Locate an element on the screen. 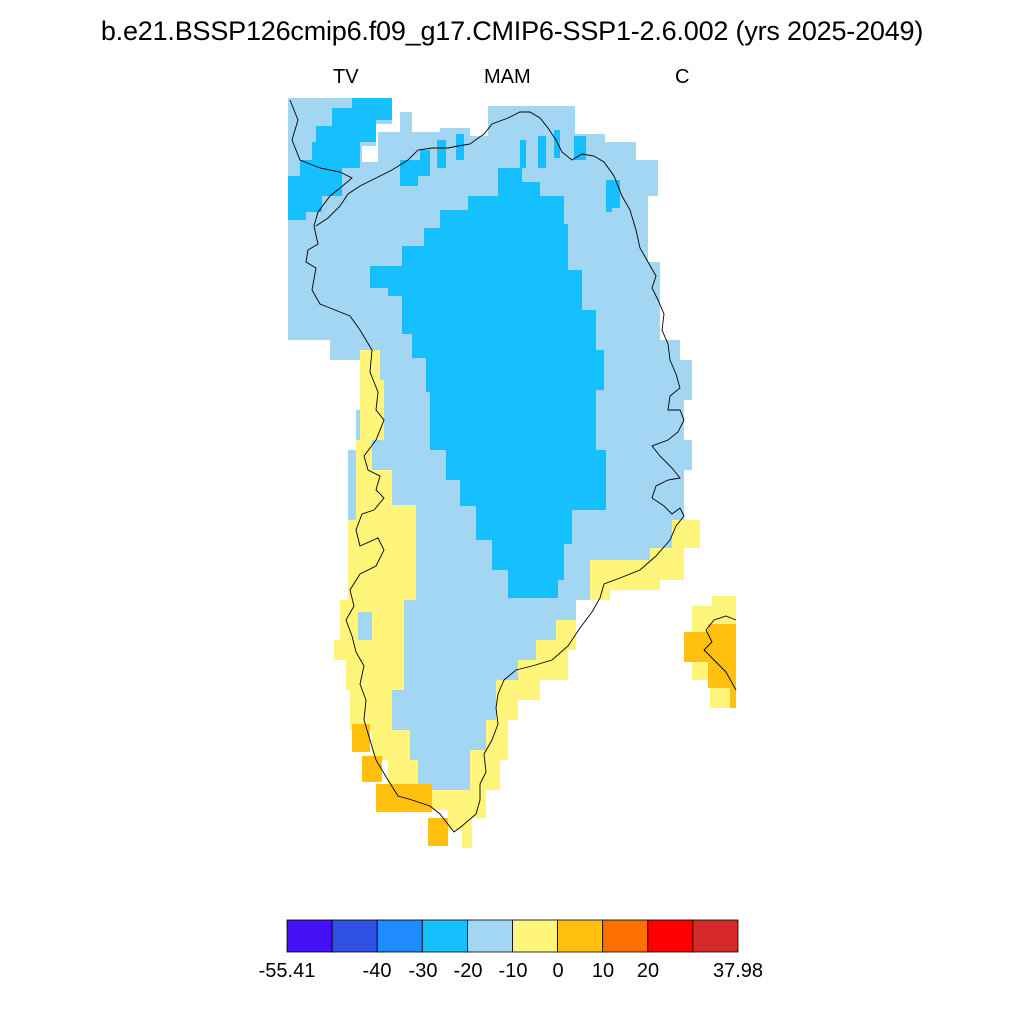 The height and width of the screenshot is (1024, 1024). map-region-light-blue-islet is located at coordinates (365, 626).